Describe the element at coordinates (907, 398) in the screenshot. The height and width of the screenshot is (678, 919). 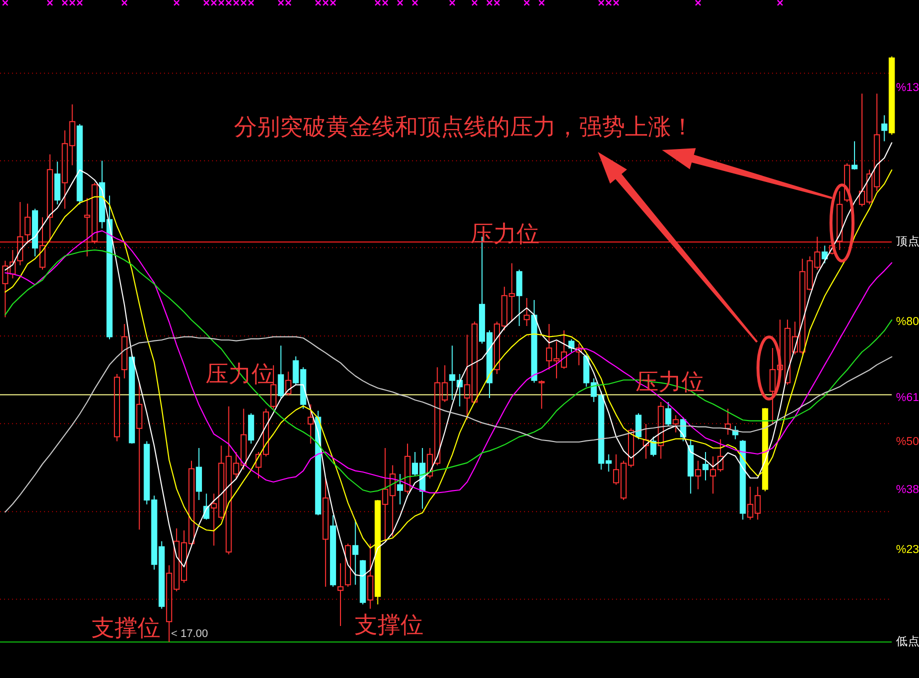
I see `y-tick-label: %61` at that location.